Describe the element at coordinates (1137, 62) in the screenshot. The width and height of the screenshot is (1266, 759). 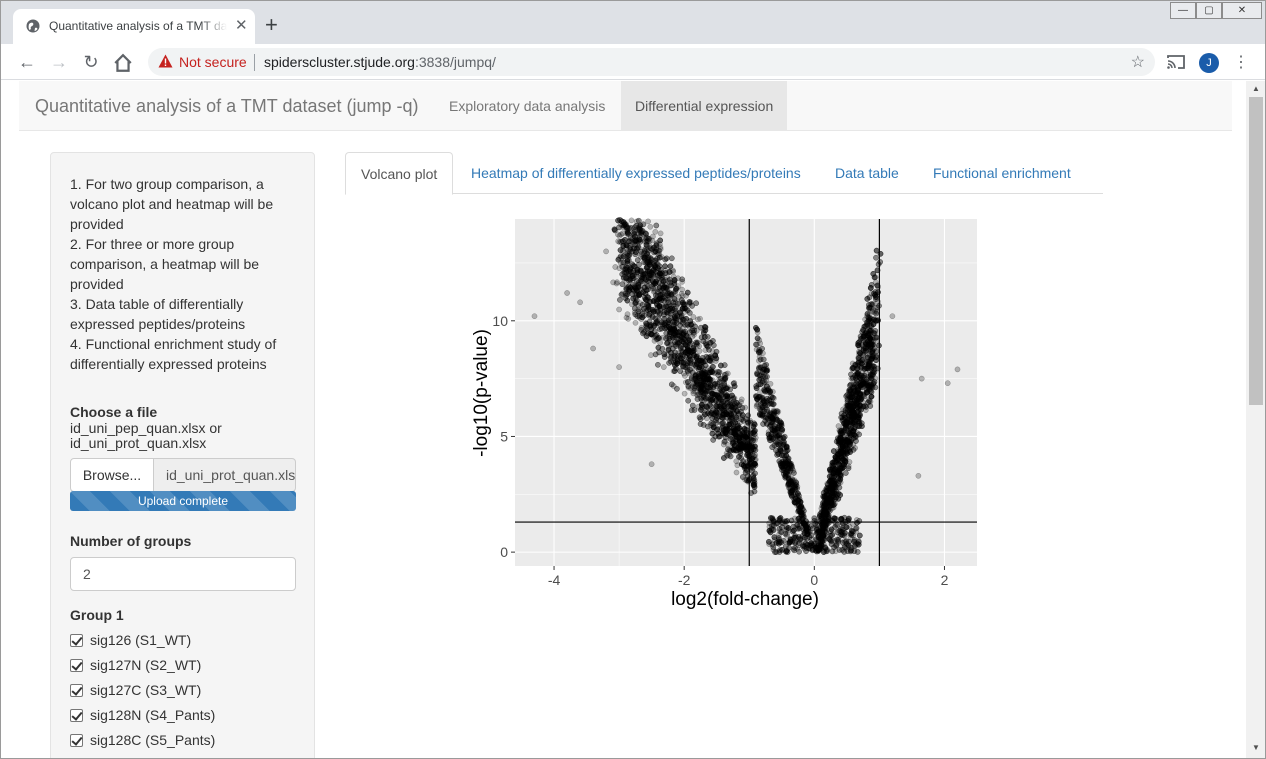
I see `bookmark-star-icon: ☆` at that location.